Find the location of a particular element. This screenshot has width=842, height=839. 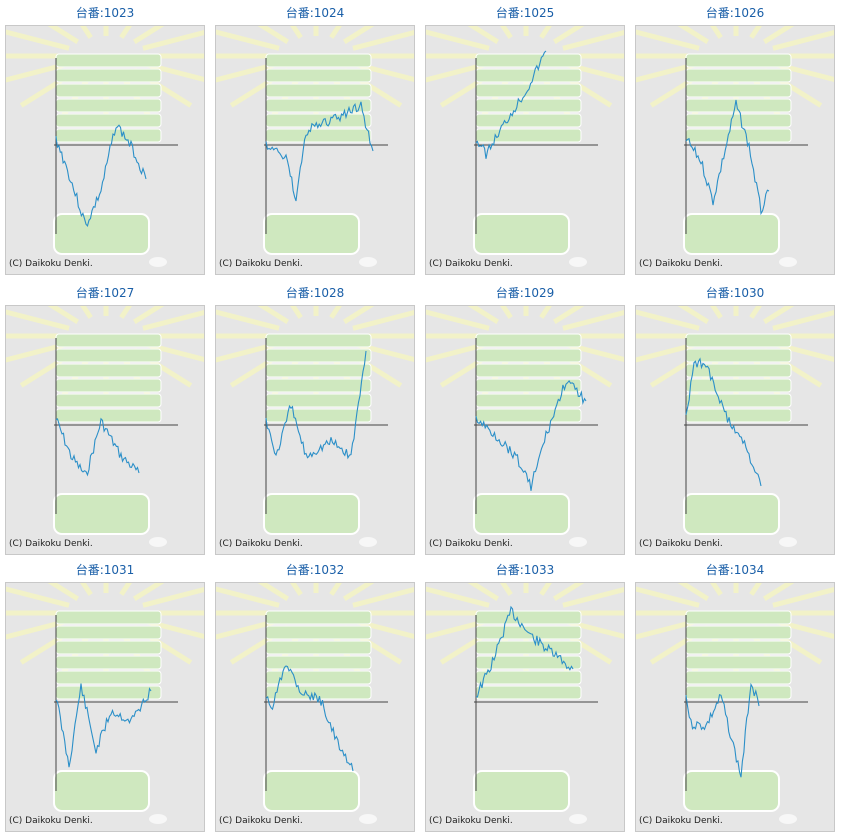

machine-number-link: 台番:1030 is located at coordinates (735, 293).